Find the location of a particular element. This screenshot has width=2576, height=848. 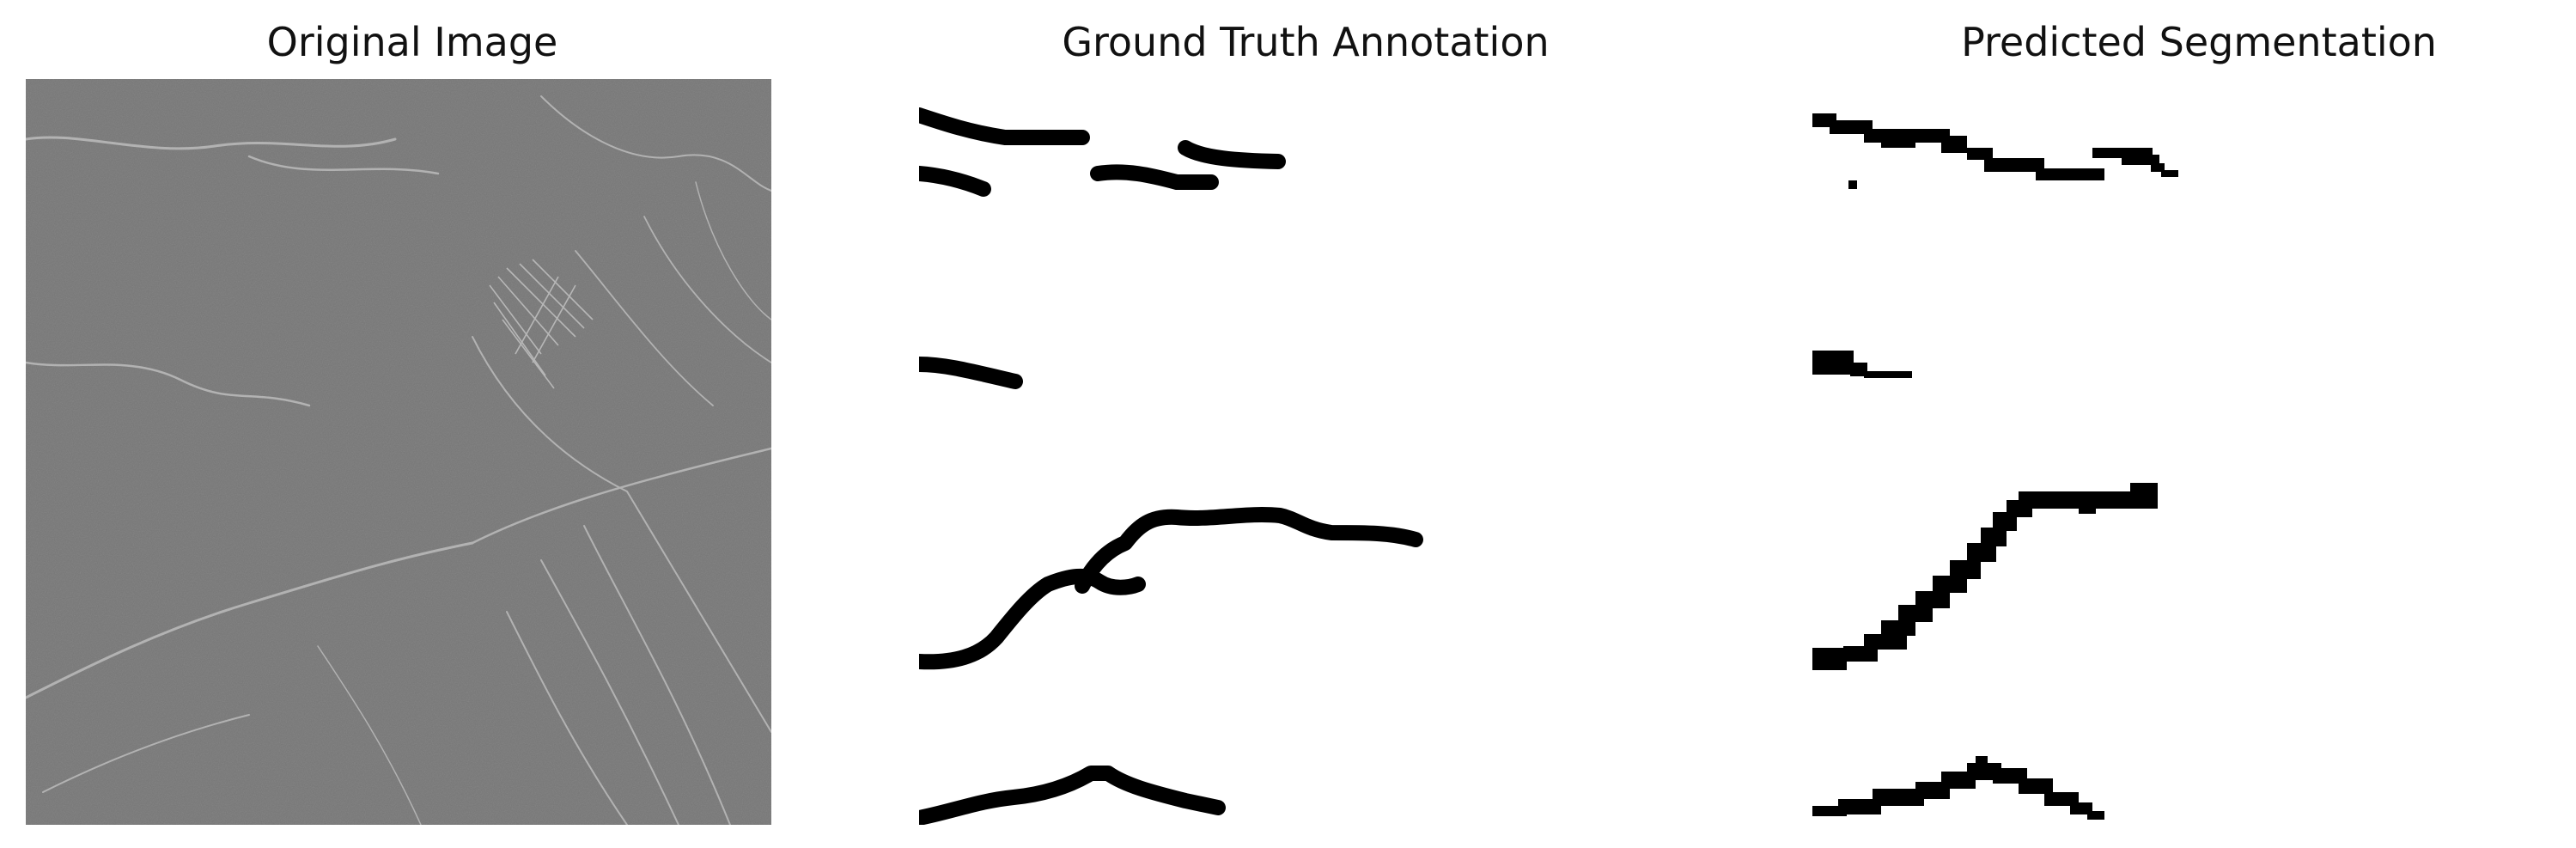

predicted-segmentation-title: Predicted Segmentation is located at coordinates (2199, 42).